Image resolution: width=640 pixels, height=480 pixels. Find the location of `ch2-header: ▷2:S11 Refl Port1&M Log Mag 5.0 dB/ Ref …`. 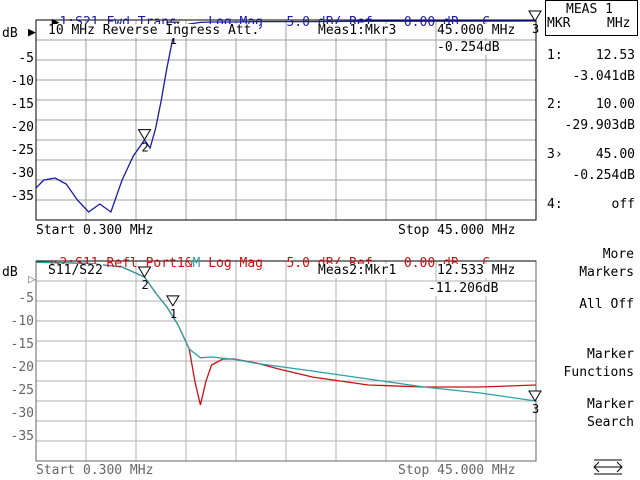

ch2-header: ▷2:S11 Refl Port1&M Log Mag 5.0 dB/ Ref … is located at coordinates (263, 257).